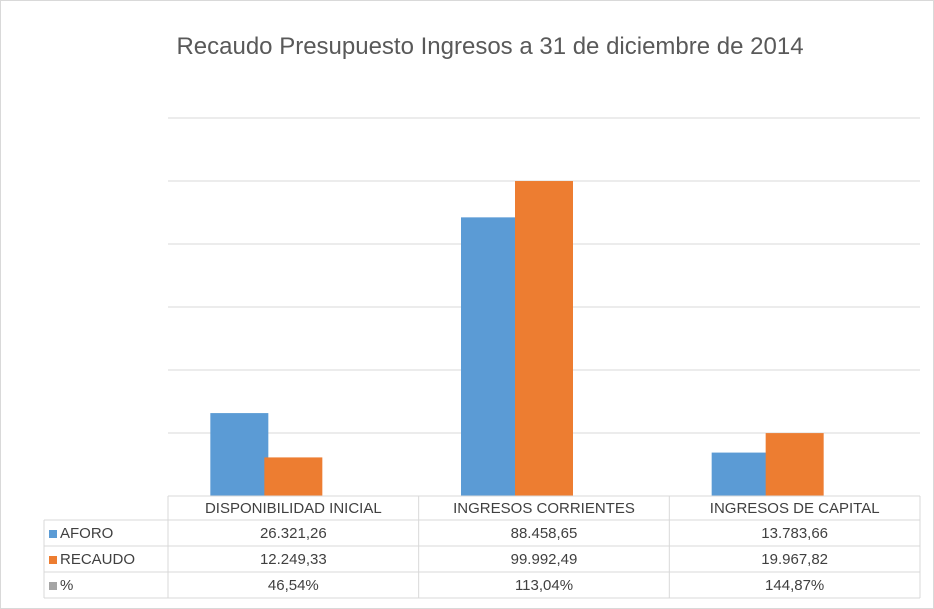  Describe the element at coordinates (795, 508) in the screenshot. I see `category-label: INGRESOS DE CAPITAL` at that location.